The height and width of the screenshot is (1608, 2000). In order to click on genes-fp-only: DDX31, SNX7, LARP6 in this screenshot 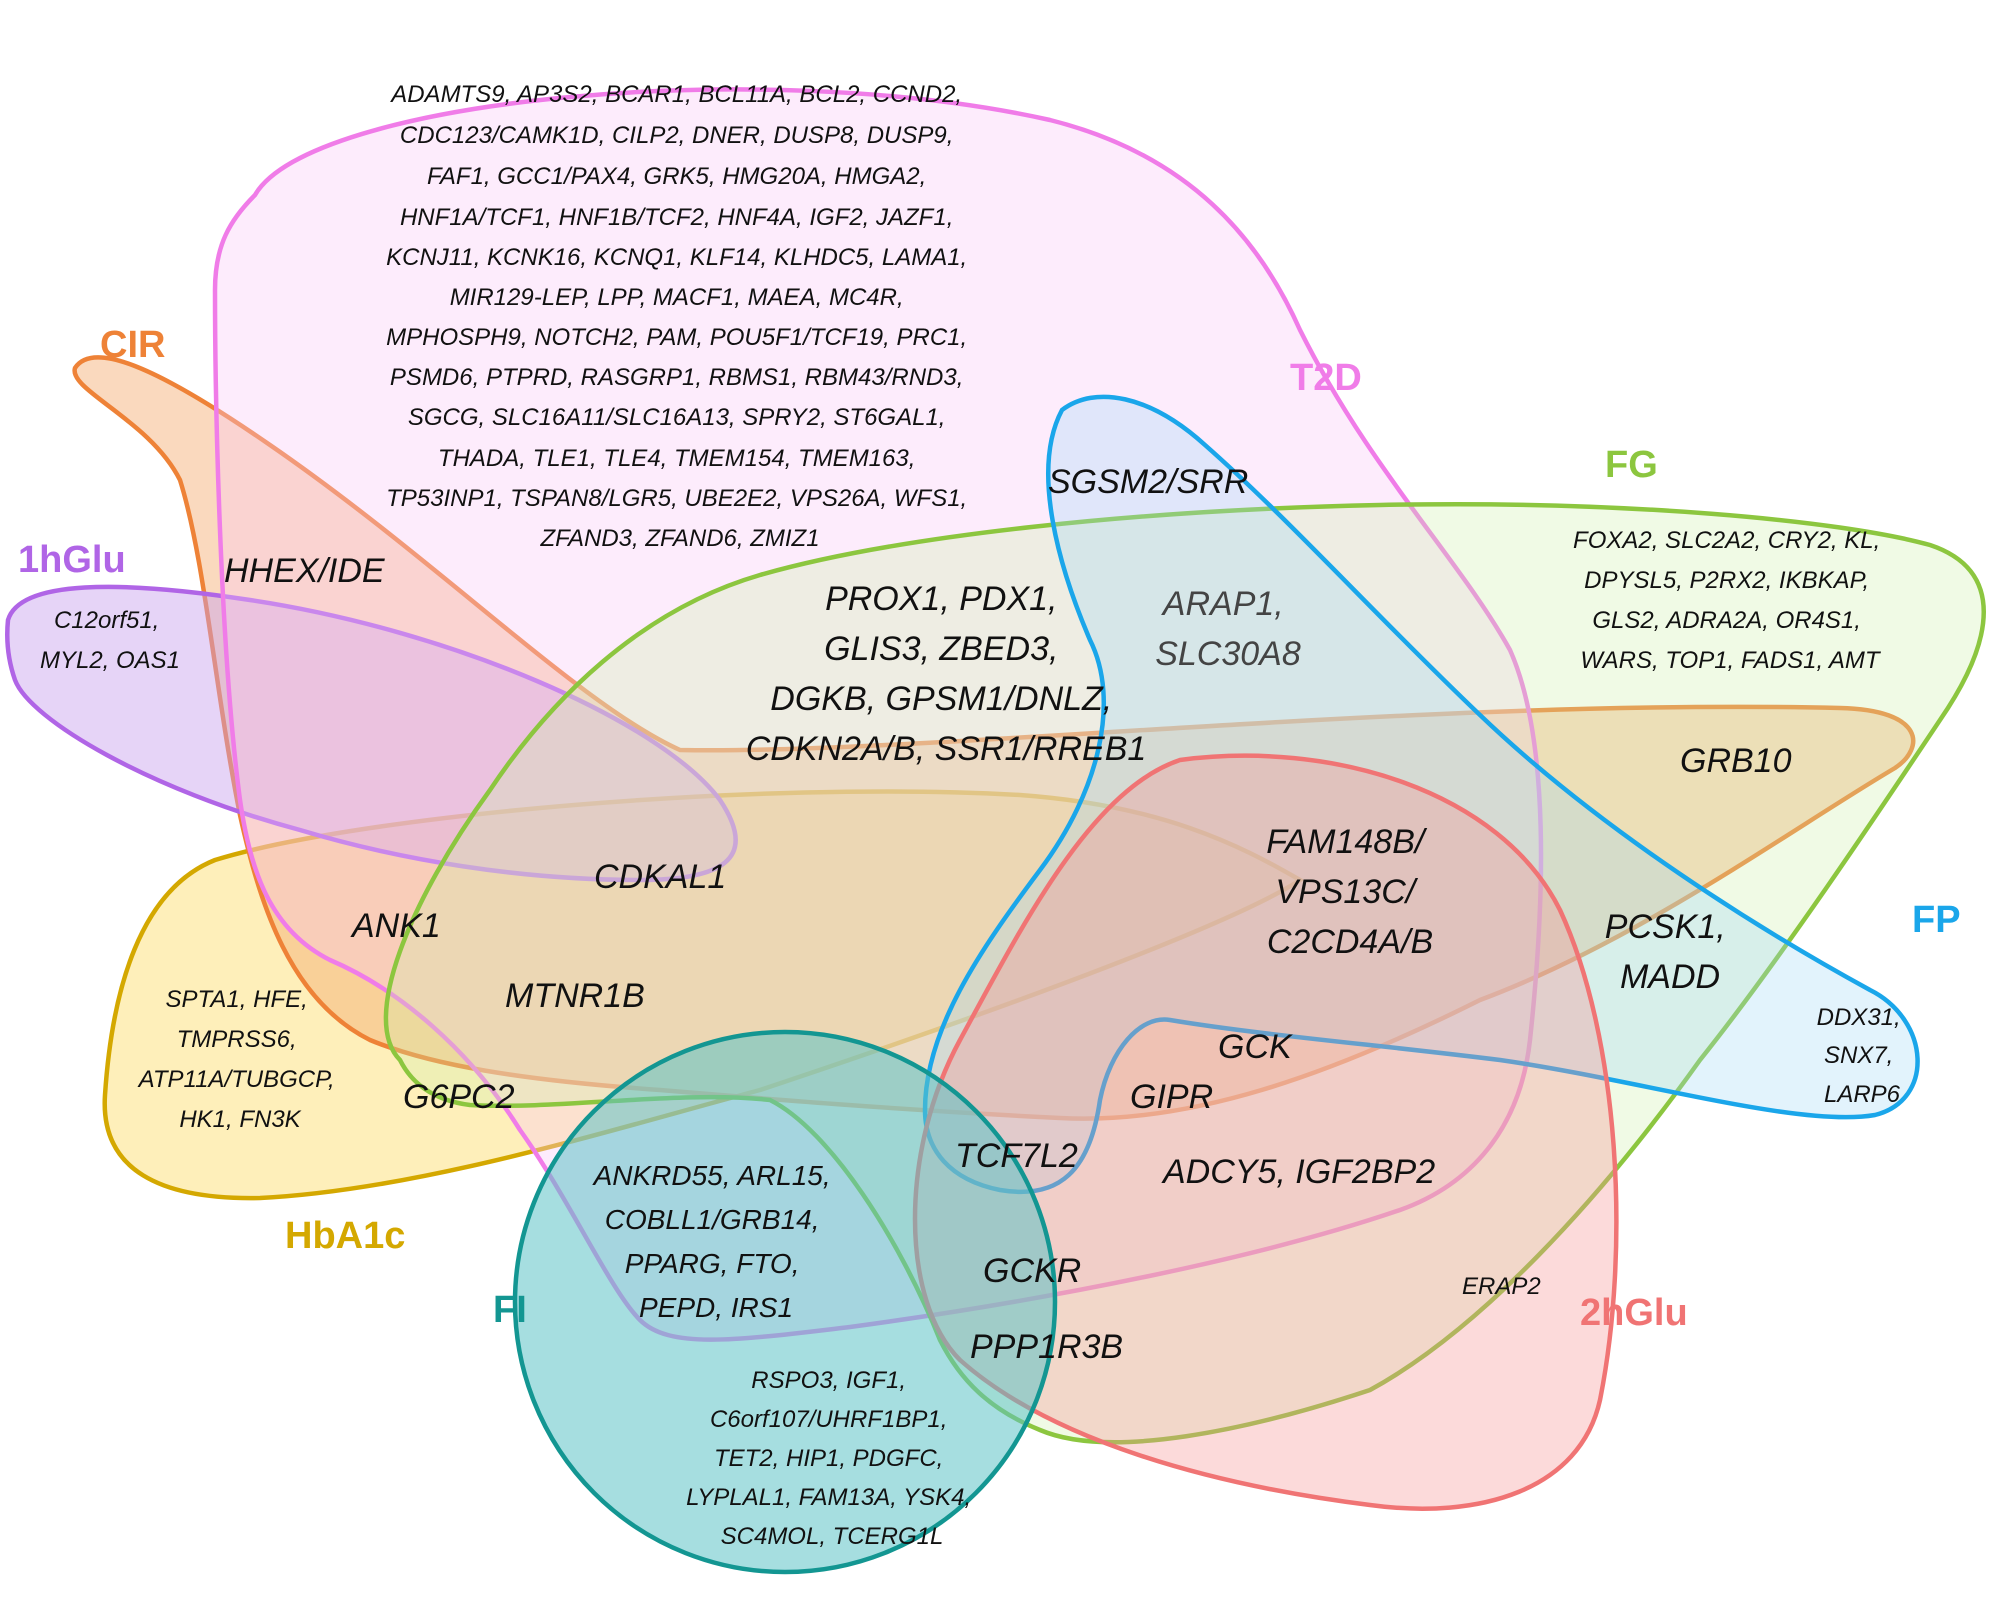, I will do `click(1862, 1056)`.